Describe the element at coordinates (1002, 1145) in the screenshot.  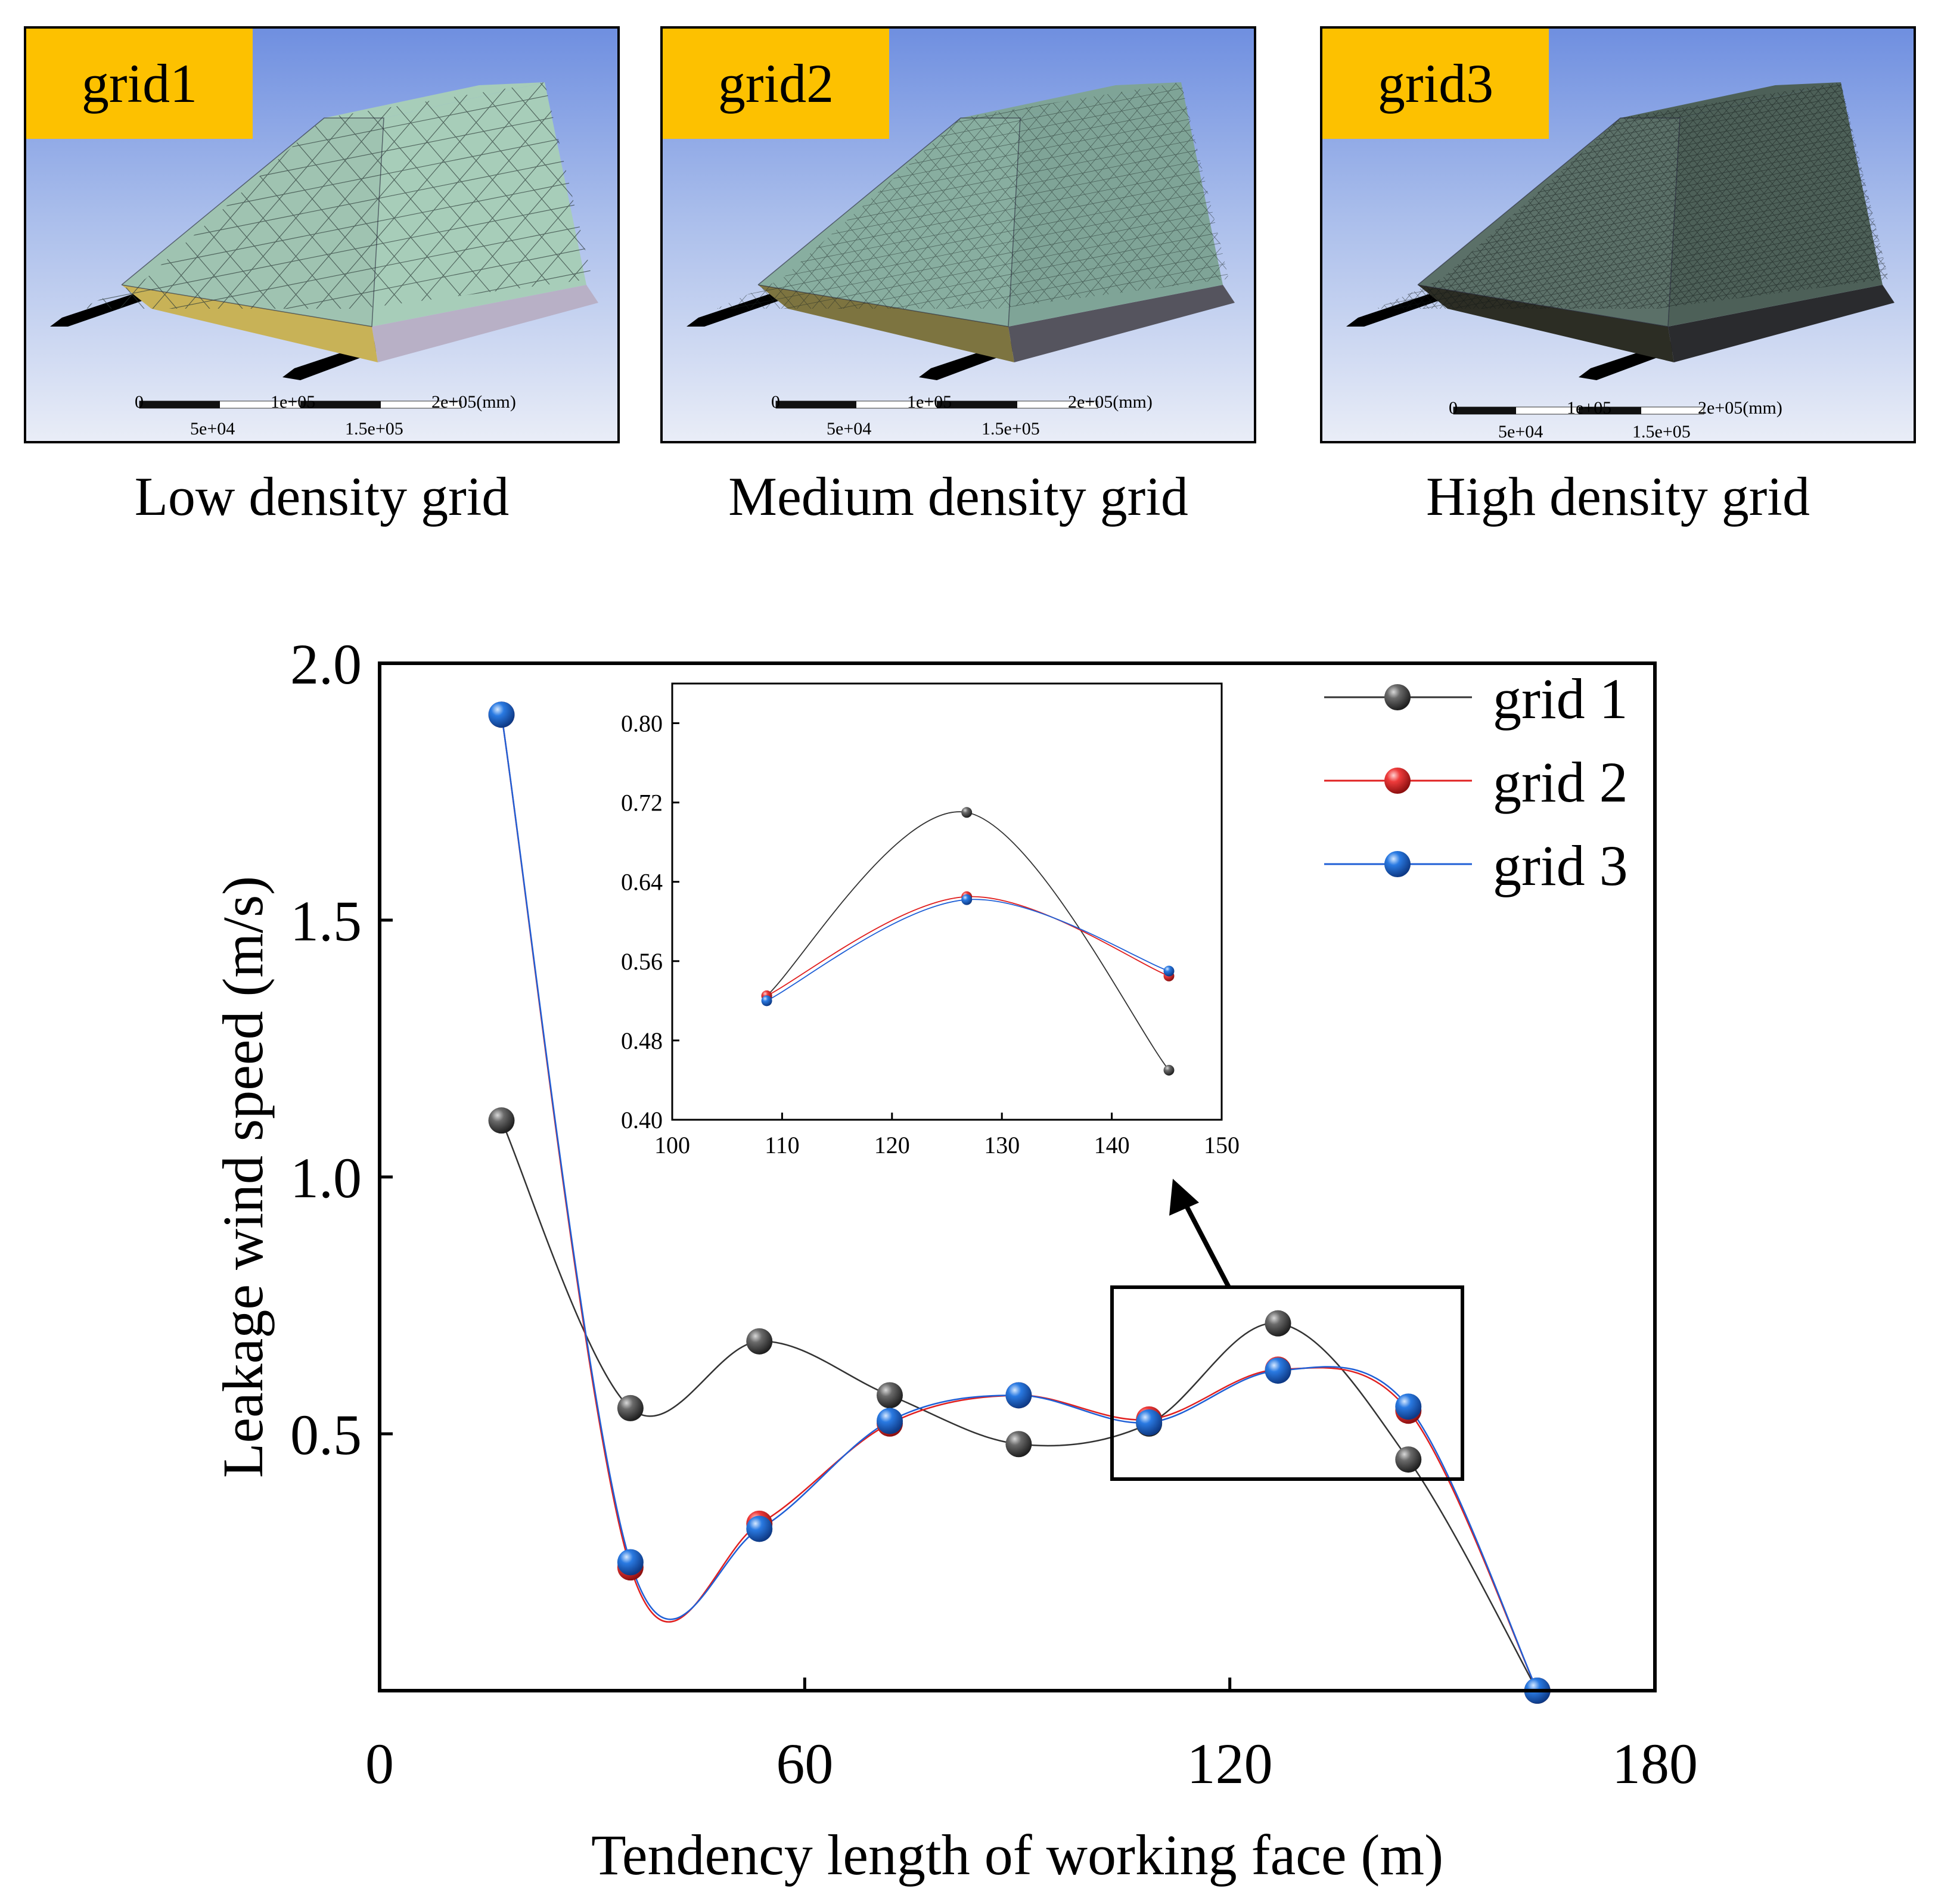
I see `inset-x-tick-label: 130` at that location.